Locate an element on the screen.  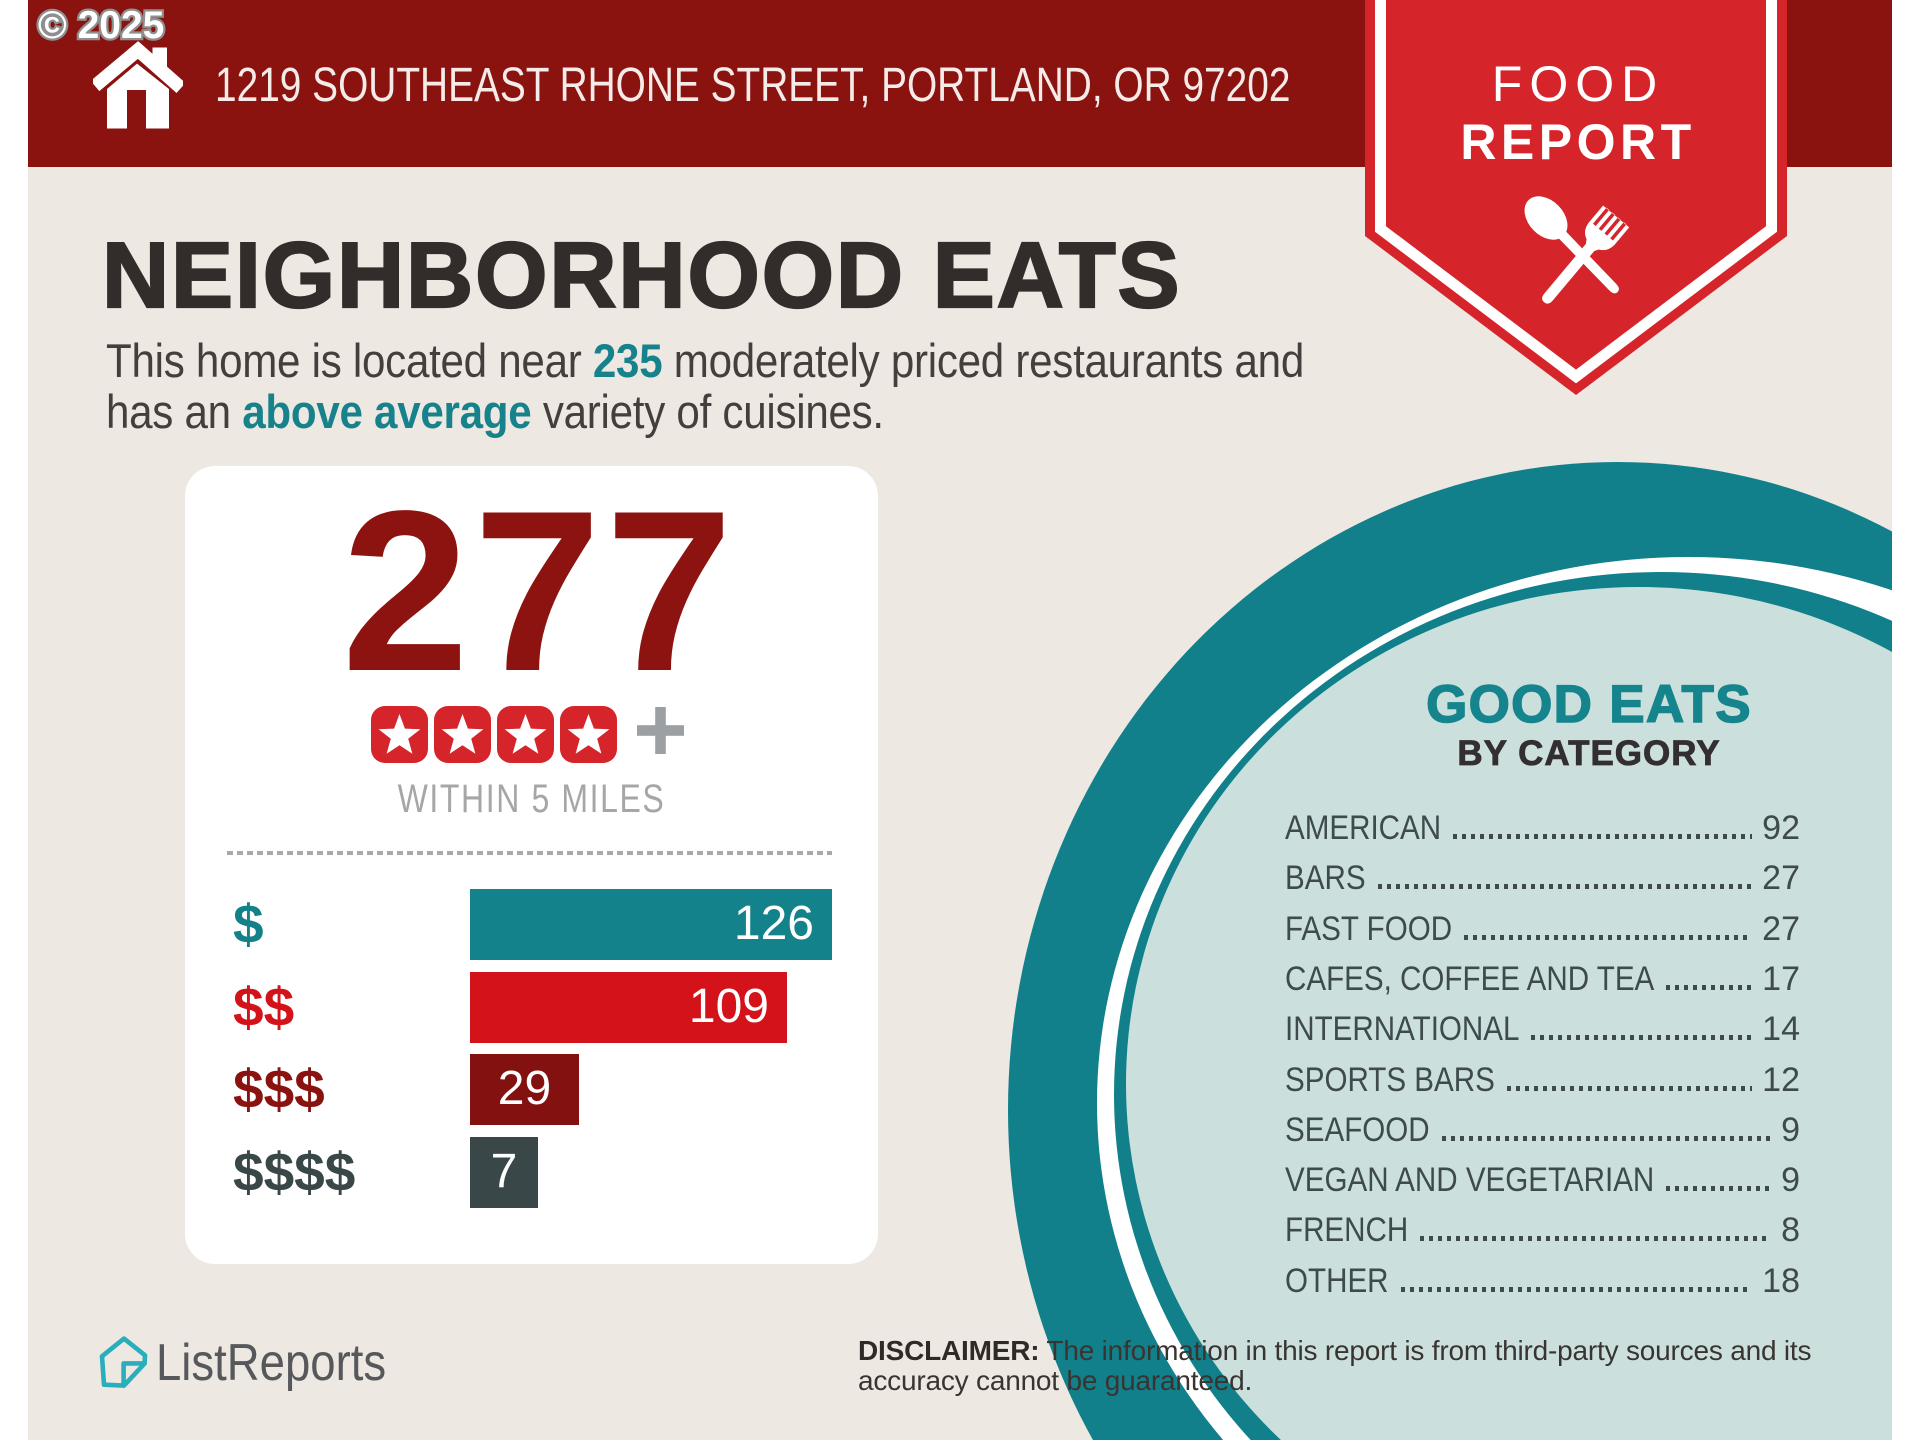
svg-text: REPORT is located at coordinates (1577, 142).